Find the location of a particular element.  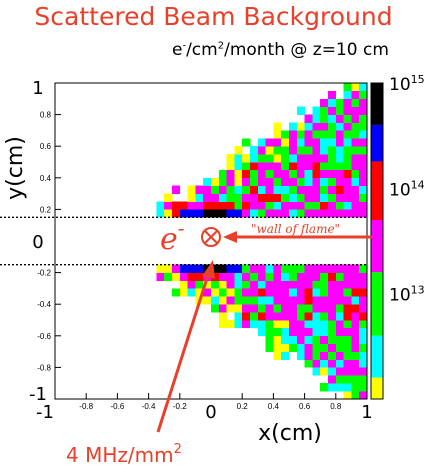

x-major-label: 0 is located at coordinates (210, 412).